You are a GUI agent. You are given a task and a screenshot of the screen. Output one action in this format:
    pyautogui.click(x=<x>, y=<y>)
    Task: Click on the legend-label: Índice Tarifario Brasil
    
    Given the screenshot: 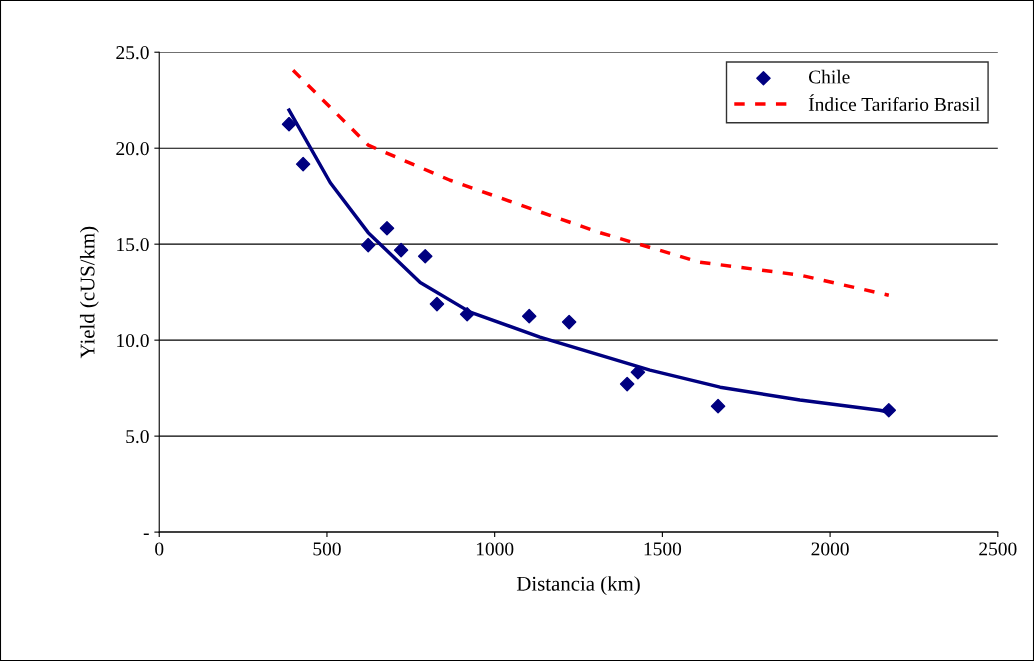 What is the action you would take?
    pyautogui.click(x=894, y=102)
    